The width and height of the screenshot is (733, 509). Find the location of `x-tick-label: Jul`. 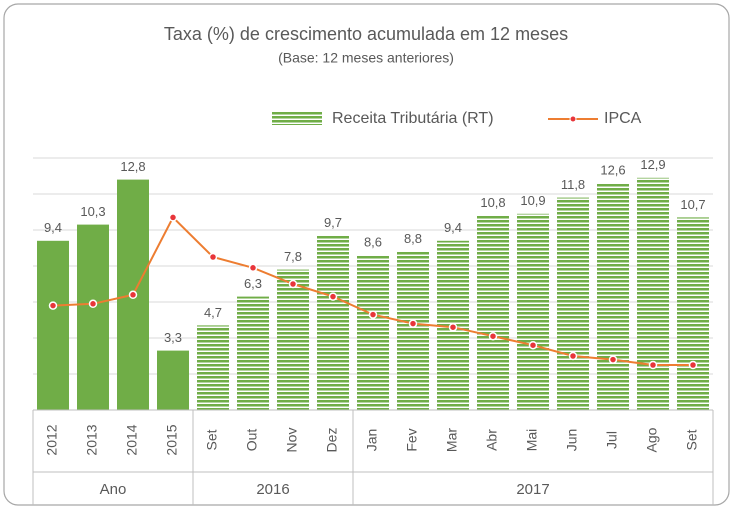

x-tick-label: Jul is located at coordinates (612, 440).